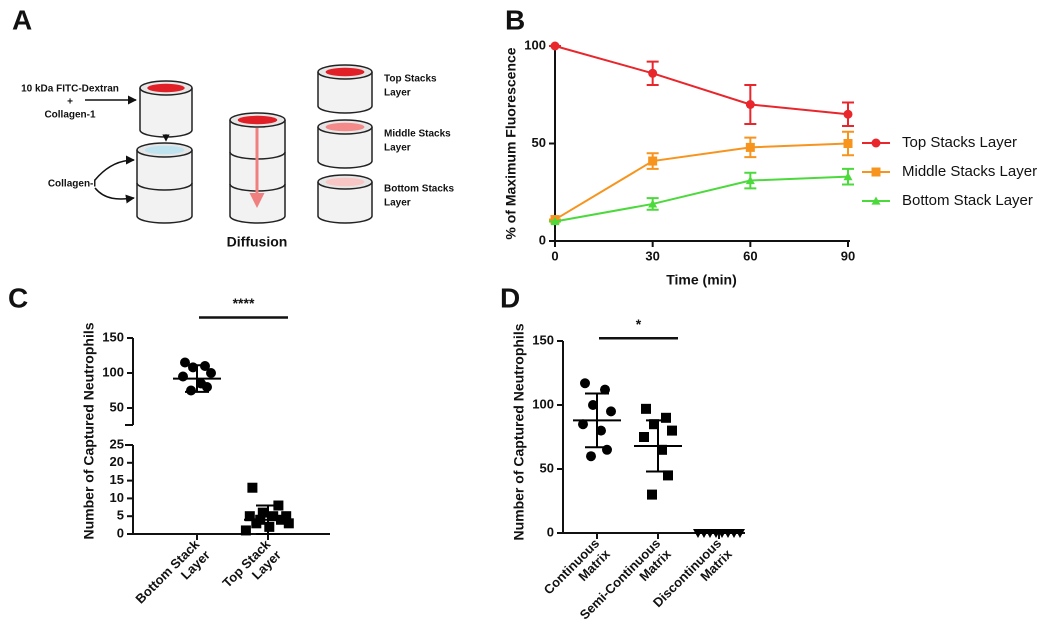 The image size is (1050, 642). What do you see at coordinates (511, 143) in the screenshot?
I see `y-axis-label: % of Maximum Fluorescence` at bounding box center [511, 143].